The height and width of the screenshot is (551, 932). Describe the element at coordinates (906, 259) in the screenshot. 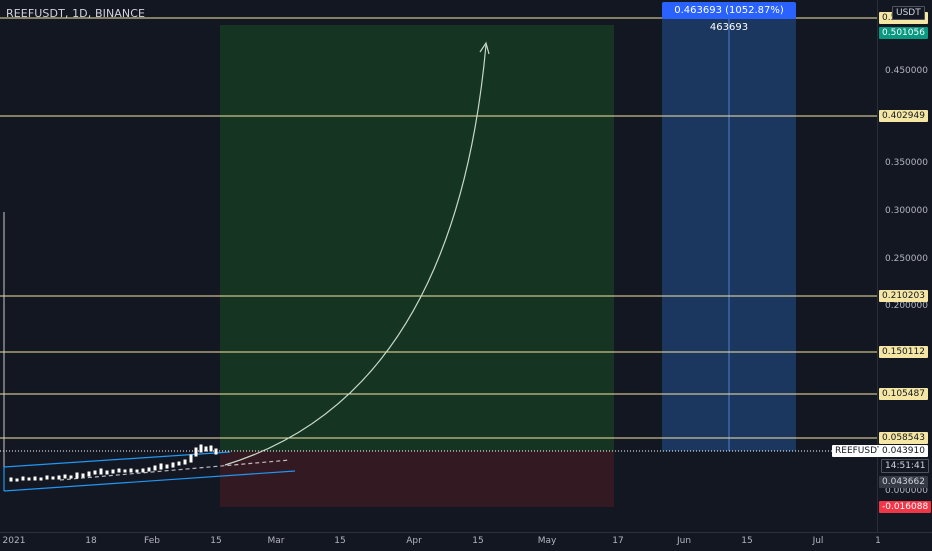

I see `price-tick: 0.250000` at that location.